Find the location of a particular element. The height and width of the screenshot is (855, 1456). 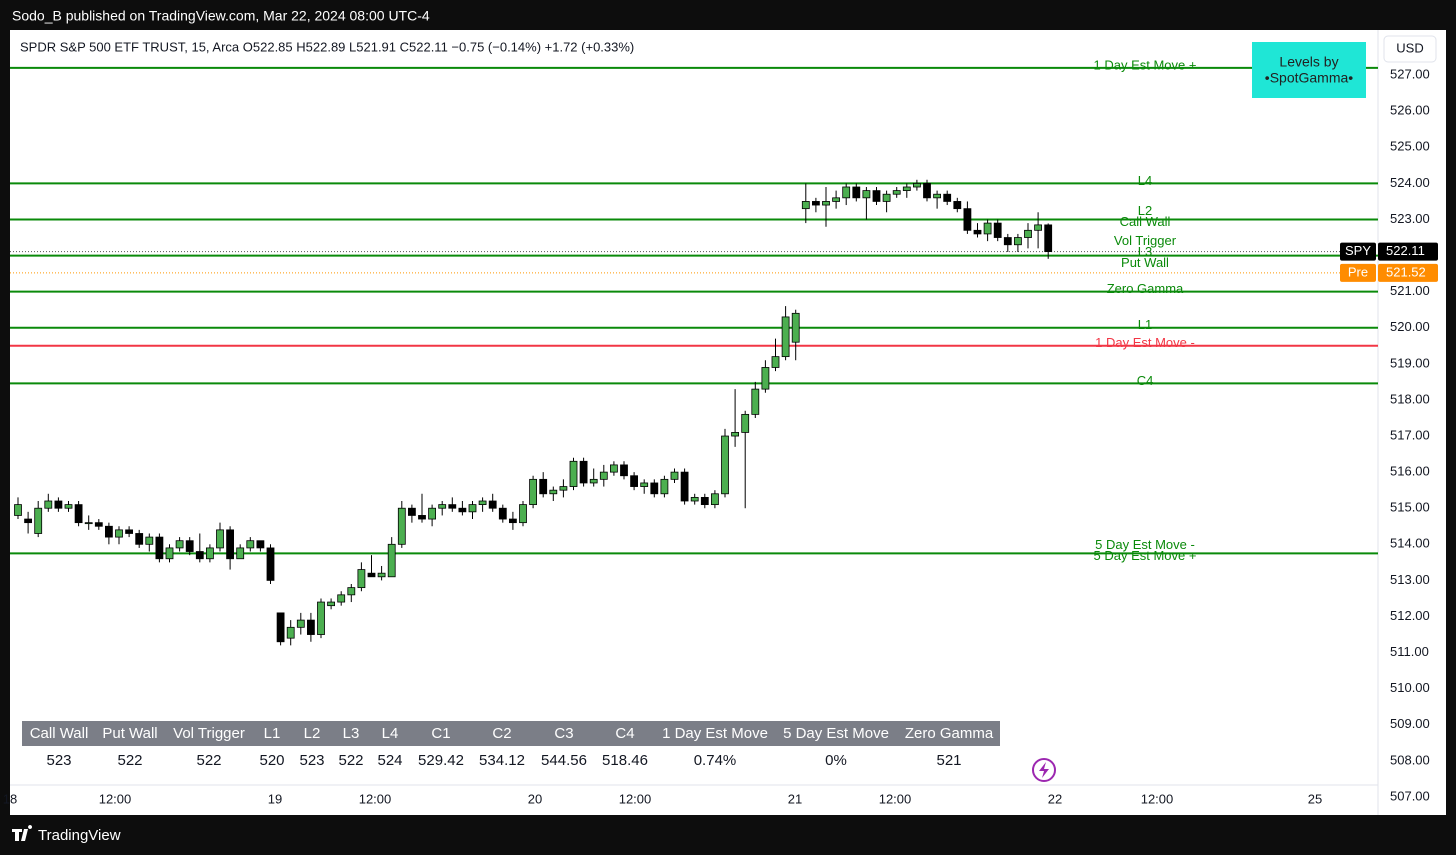

level-label: Zero Gamma is located at coordinates (1145, 288).